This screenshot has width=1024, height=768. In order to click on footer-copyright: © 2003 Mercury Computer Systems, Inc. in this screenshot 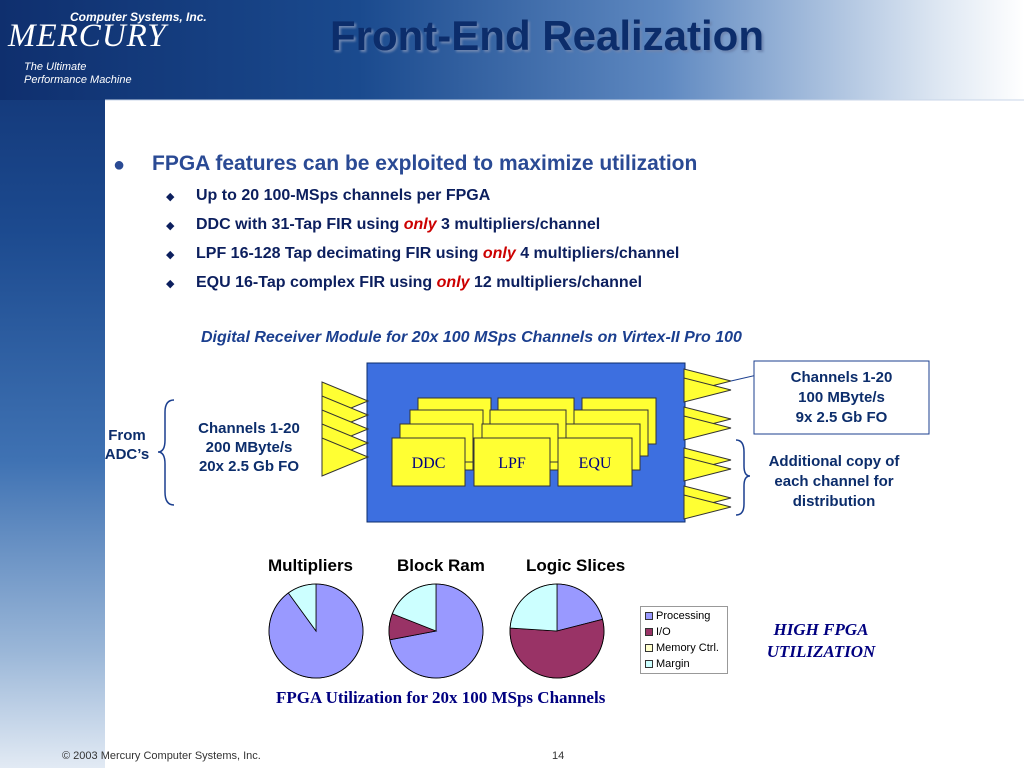, I will do `click(161, 756)`.